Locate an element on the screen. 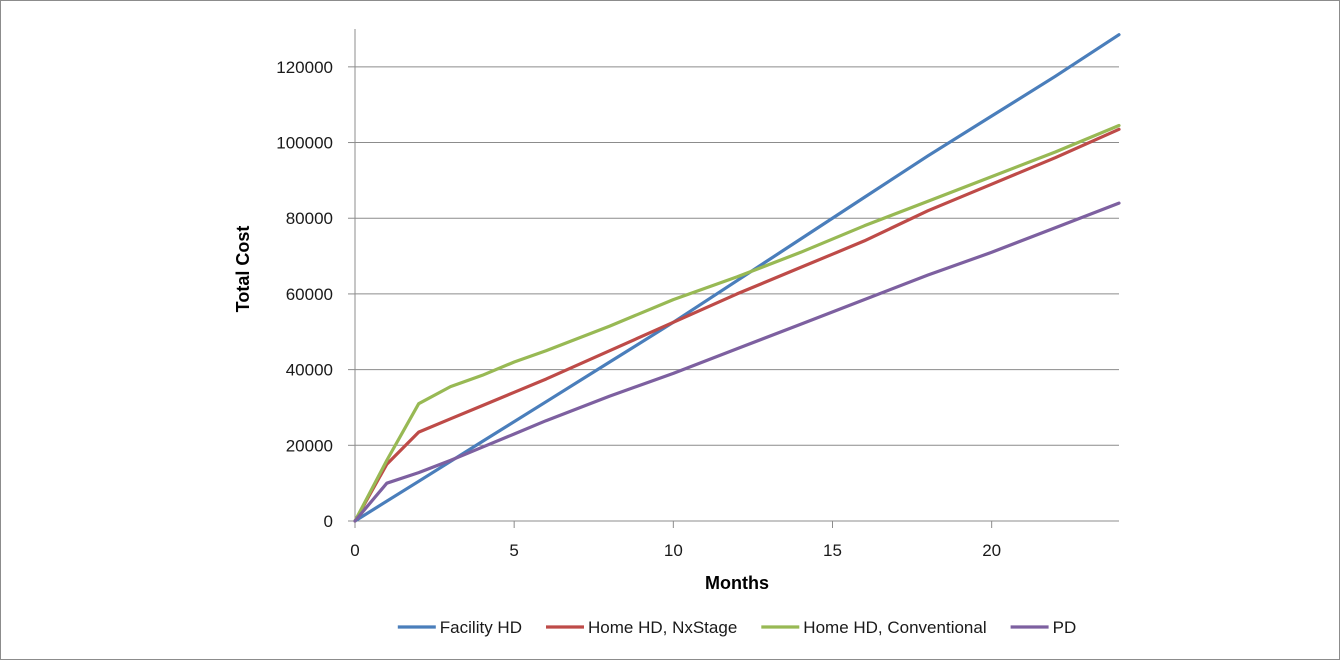 The height and width of the screenshot is (661, 1340). y-tick-label: 80000 is located at coordinates (309, 218).